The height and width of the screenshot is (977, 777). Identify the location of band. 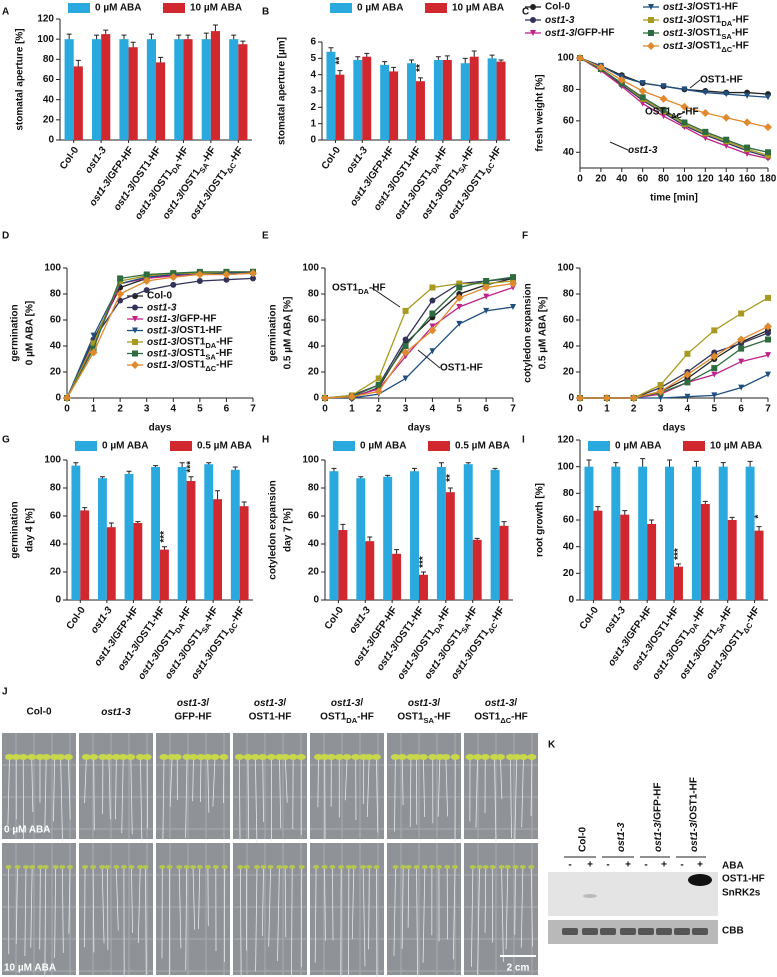
(700, 880).